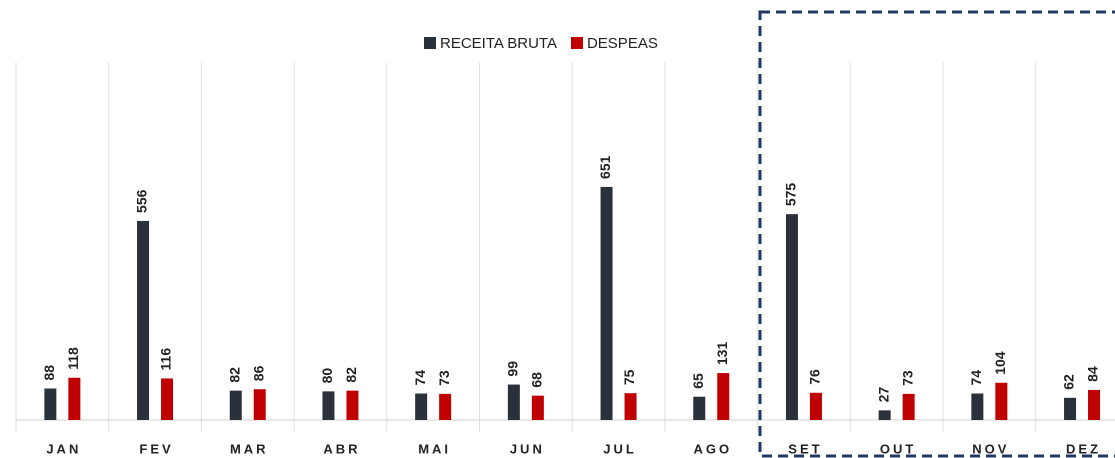 The image size is (1115, 458). Describe the element at coordinates (805, 448) in the screenshot. I see `x-tick-label: SET` at that location.